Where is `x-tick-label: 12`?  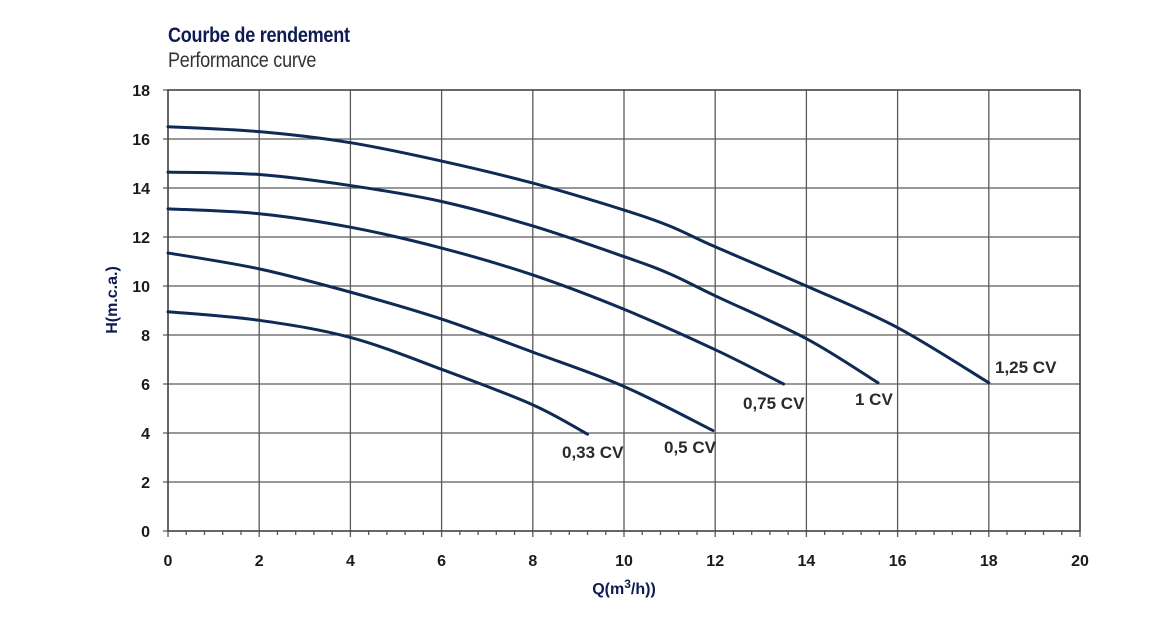 x-tick-label: 12 is located at coordinates (715, 561).